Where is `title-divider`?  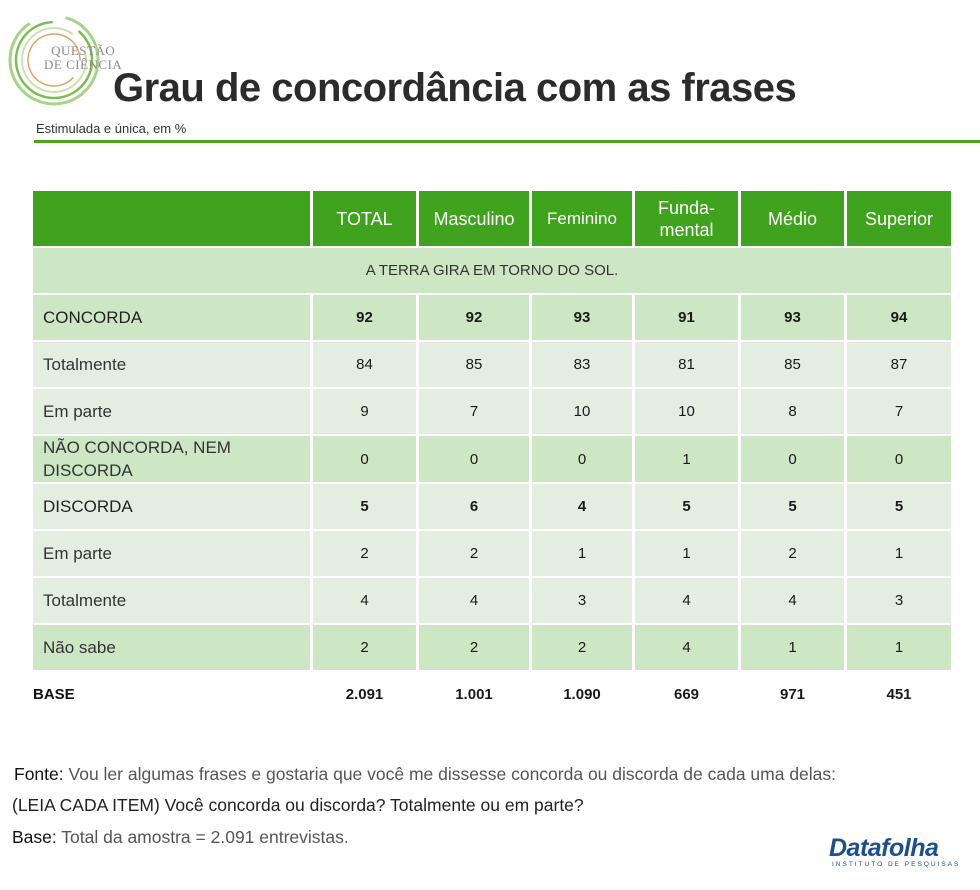 title-divider is located at coordinates (507, 141).